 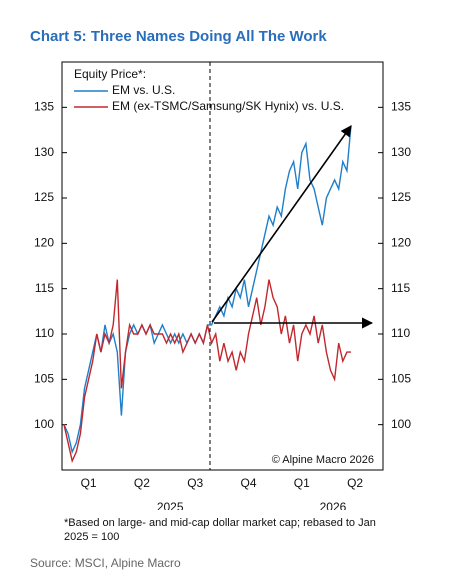 What do you see at coordinates (323, 460) in the screenshot?
I see `copyright: © Alpine Macro 2026` at bounding box center [323, 460].